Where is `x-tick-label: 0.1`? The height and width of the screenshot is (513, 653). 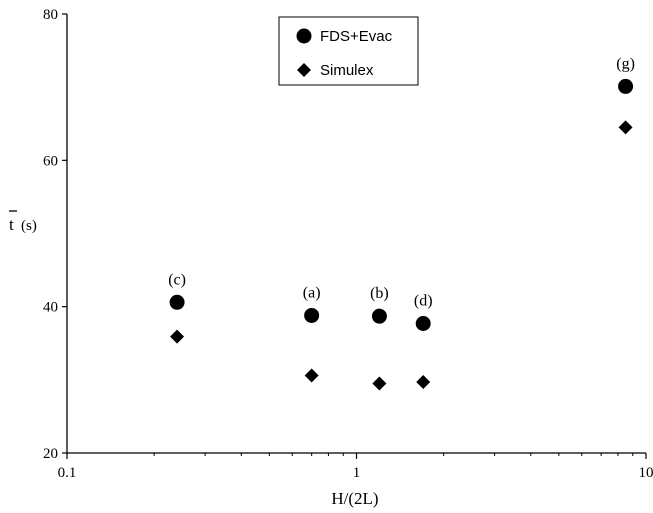
x-tick-label: 0.1 is located at coordinates (67, 473).